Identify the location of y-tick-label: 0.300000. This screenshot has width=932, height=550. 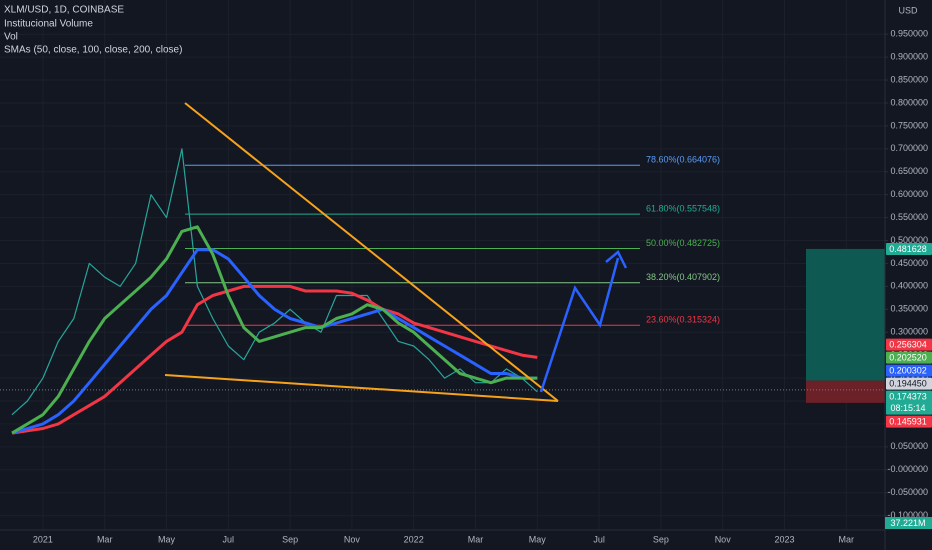
(909, 332).